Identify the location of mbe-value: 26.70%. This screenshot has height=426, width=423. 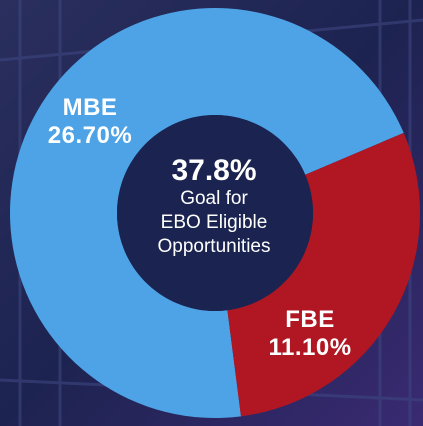
(90, 135).